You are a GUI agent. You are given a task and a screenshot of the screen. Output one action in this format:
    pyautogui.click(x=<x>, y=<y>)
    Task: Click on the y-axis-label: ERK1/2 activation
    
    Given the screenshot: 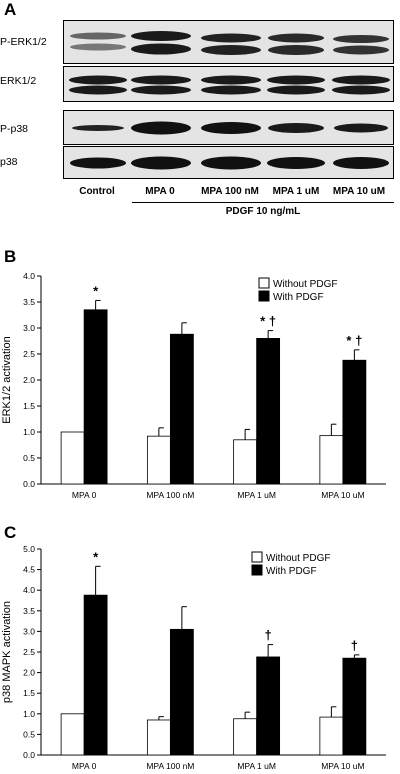 What is the action you would take?
    pyautogui.click(x=7, y=379)
    